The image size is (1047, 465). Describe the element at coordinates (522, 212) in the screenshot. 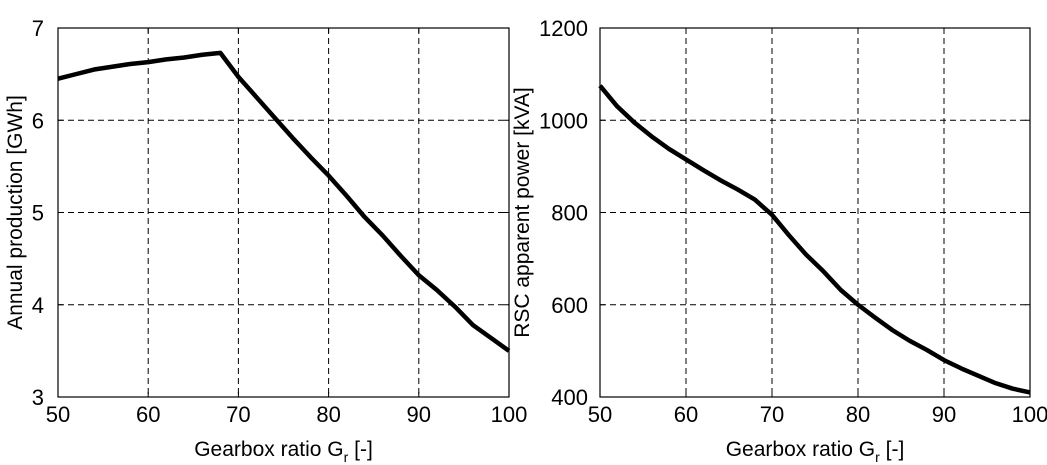

I see `y-axis-label: RSC apparent power [kVA]` at that location.